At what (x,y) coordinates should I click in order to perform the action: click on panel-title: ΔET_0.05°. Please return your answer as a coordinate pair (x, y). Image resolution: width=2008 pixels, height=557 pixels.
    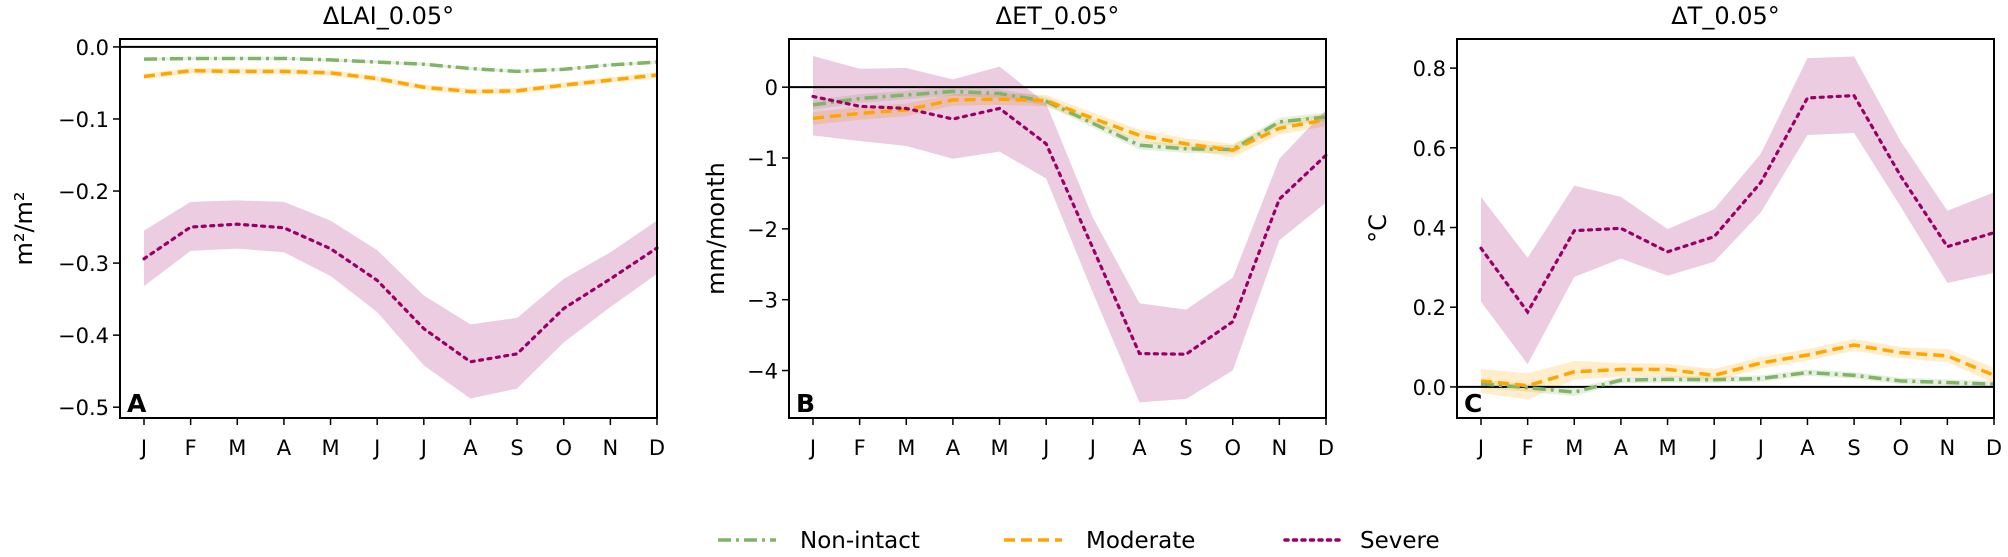
    Looking at the image, I should click on (1058, 16).